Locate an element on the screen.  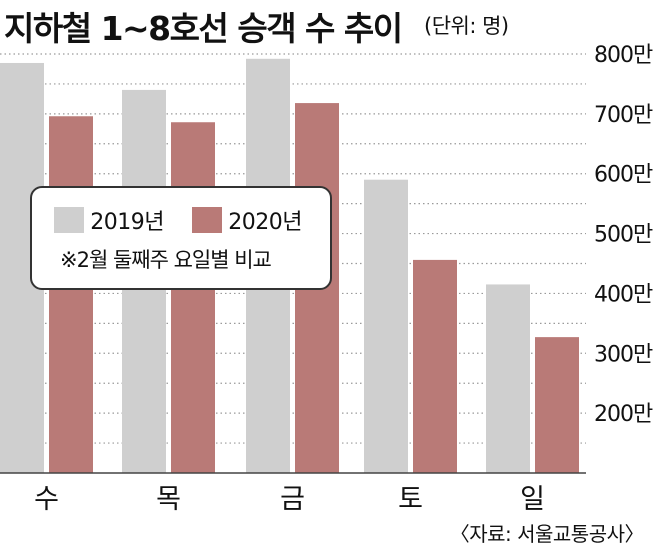
y-tick-labels: 800만 700만 600만 500만 400만 300만 200만 is located at coordinates (624, 235).